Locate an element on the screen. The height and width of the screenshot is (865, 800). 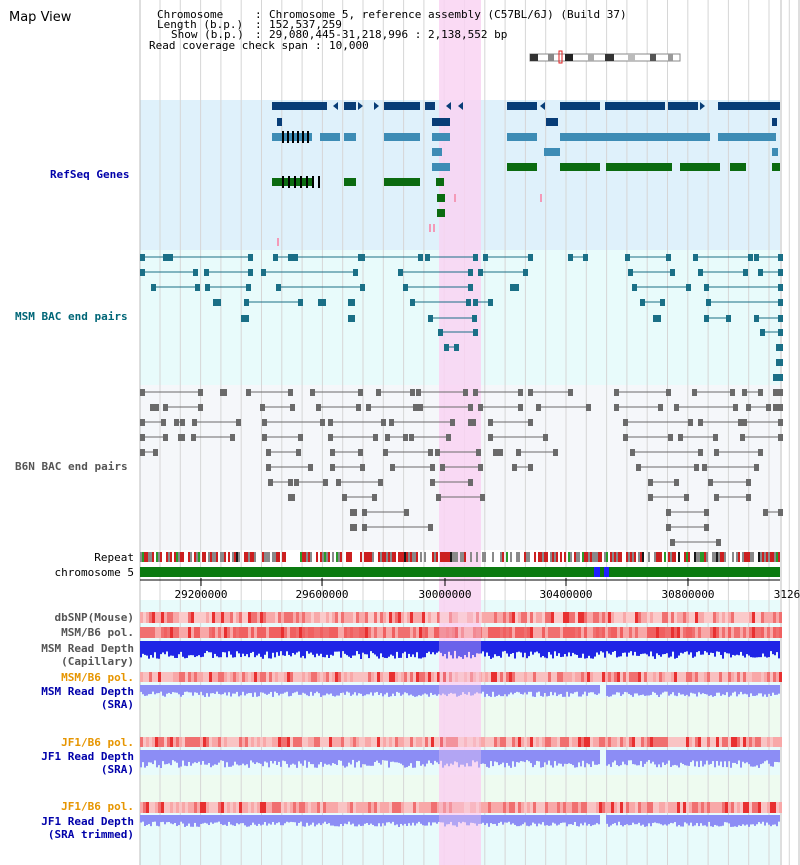
track-label-jf1-depth-trimmed: JF1 Read Depth is located at coordinates (87, 821).